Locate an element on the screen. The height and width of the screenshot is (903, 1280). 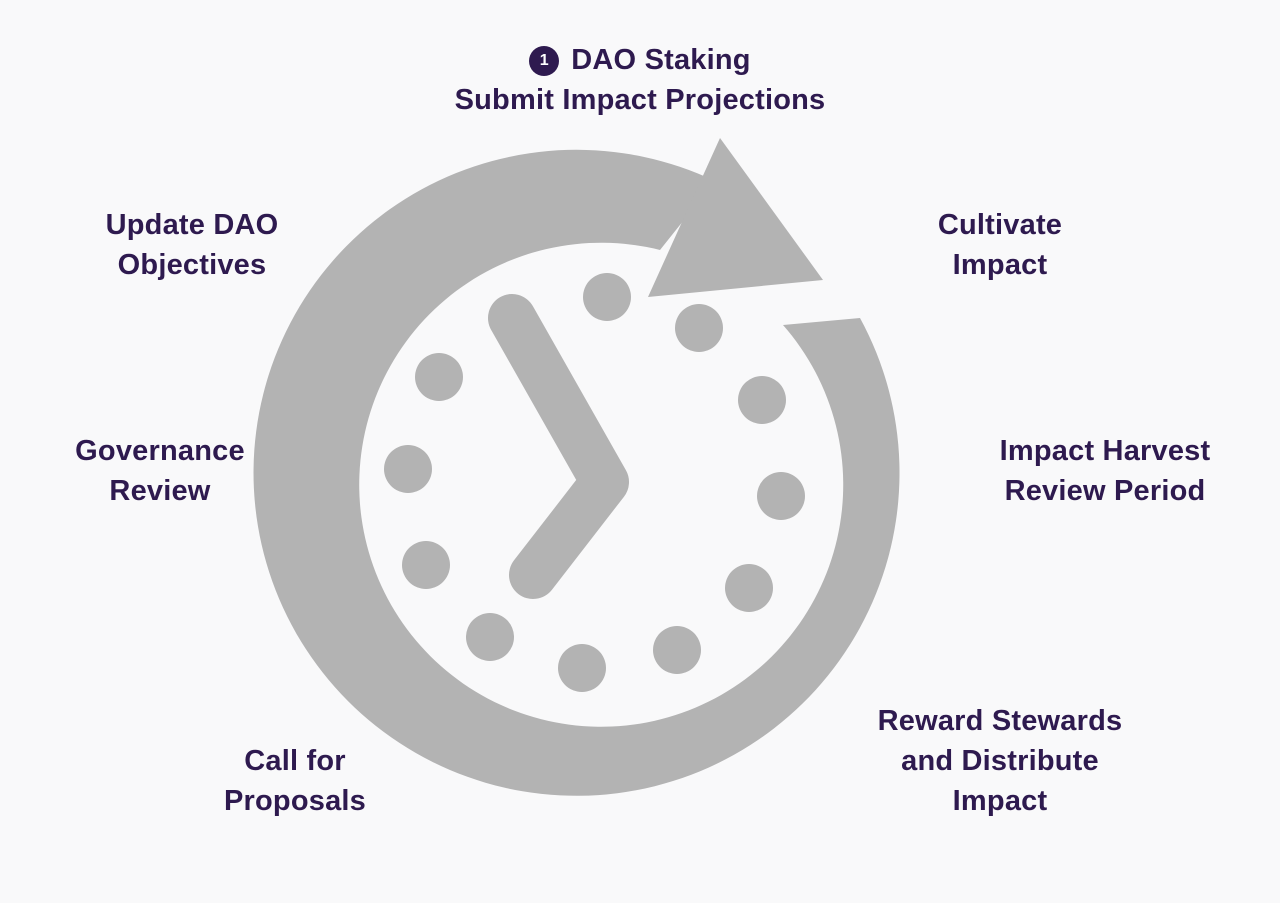
stage-label-line: Submit Impact Projections is located at coordinates (640, 100).